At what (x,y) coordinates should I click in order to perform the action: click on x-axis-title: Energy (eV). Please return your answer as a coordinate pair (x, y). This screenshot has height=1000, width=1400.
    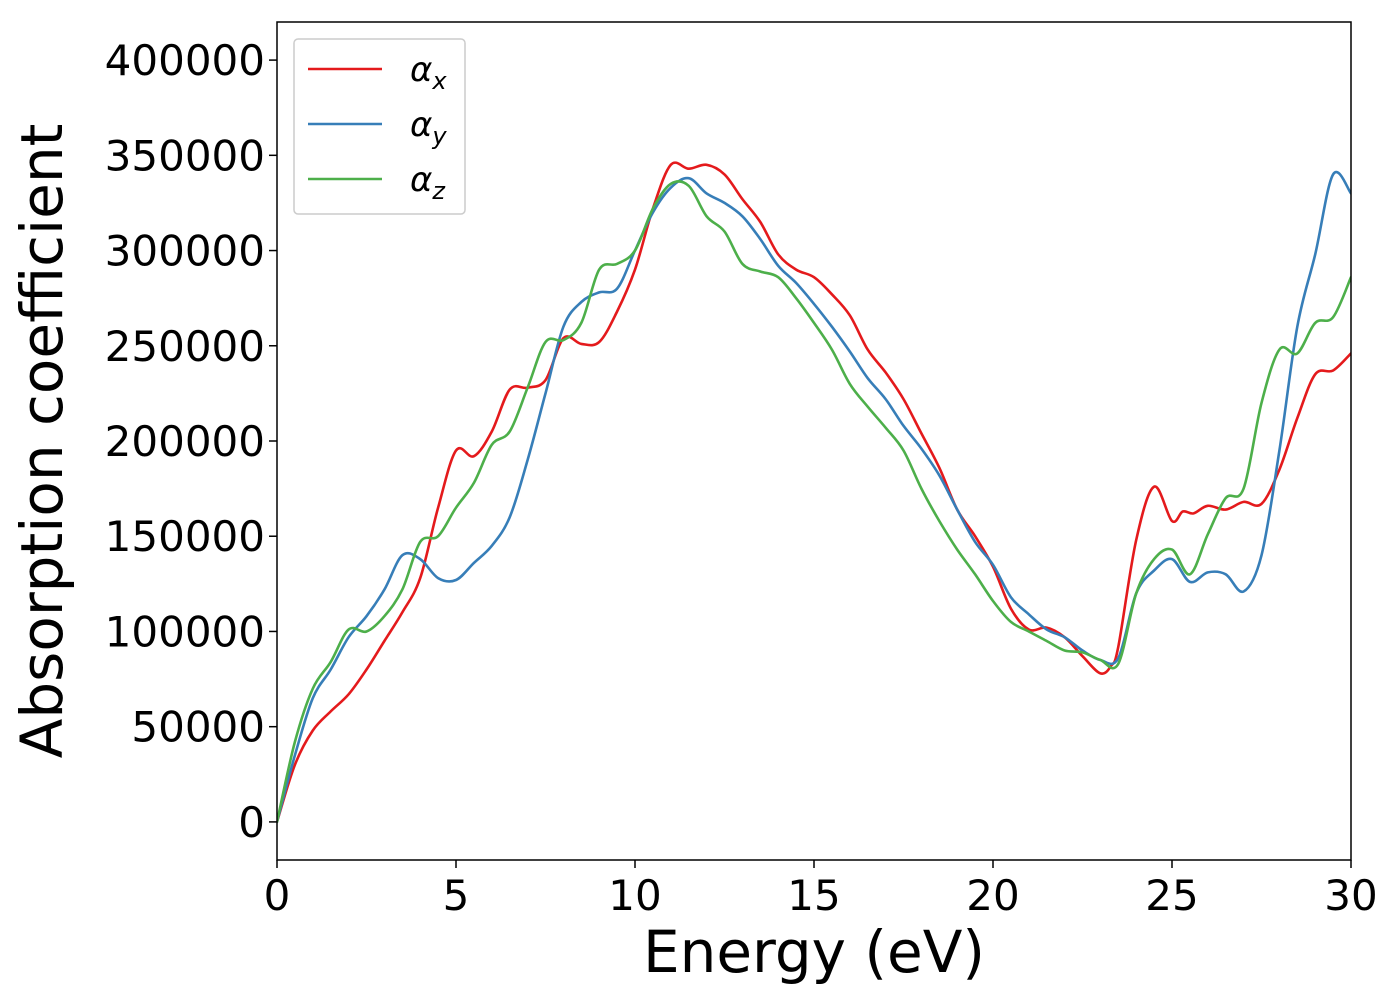
    Looking at the image, I should click on (814, 952).